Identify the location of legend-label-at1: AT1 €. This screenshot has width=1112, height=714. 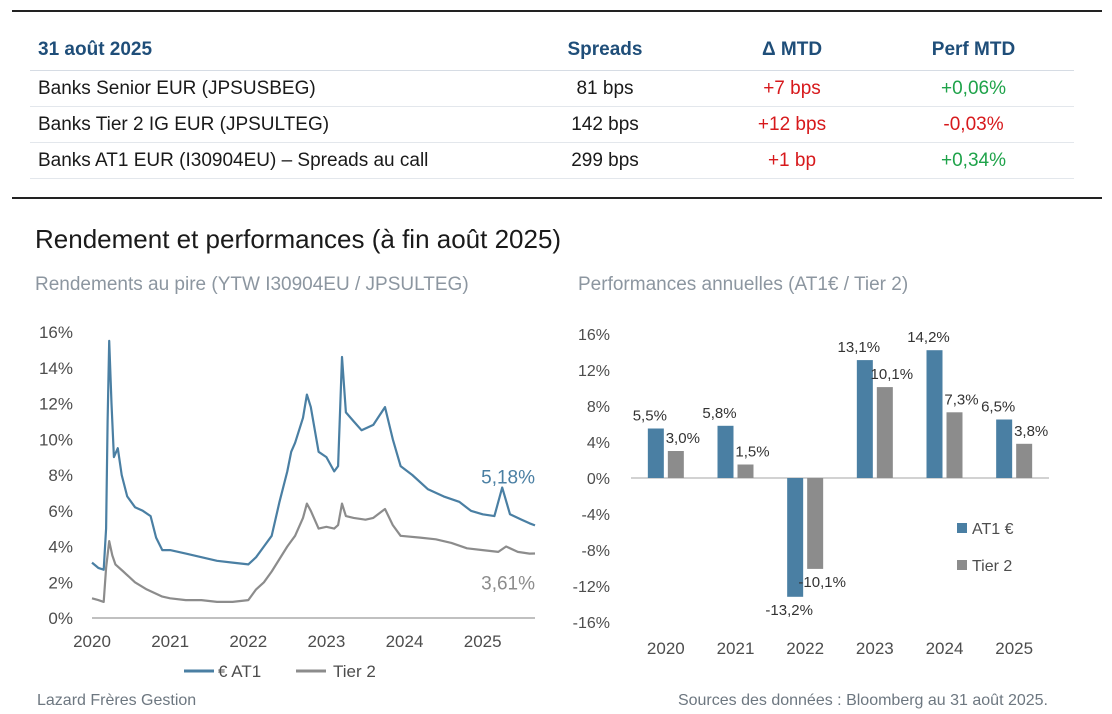
(993, 529).